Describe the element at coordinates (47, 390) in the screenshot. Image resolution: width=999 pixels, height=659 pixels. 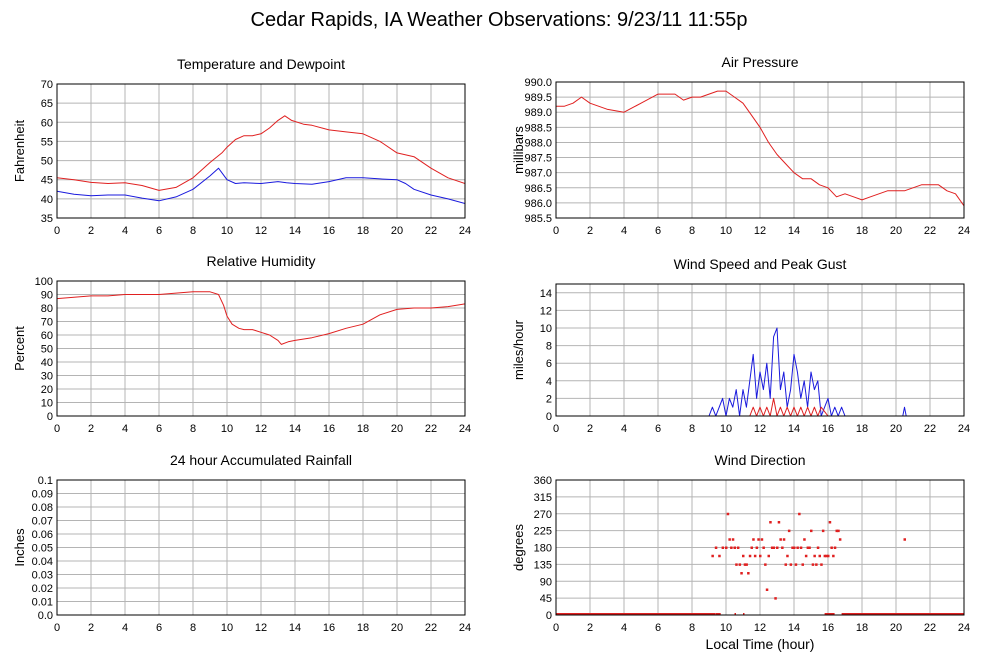
I see `y-tick-label: 20` at that location.